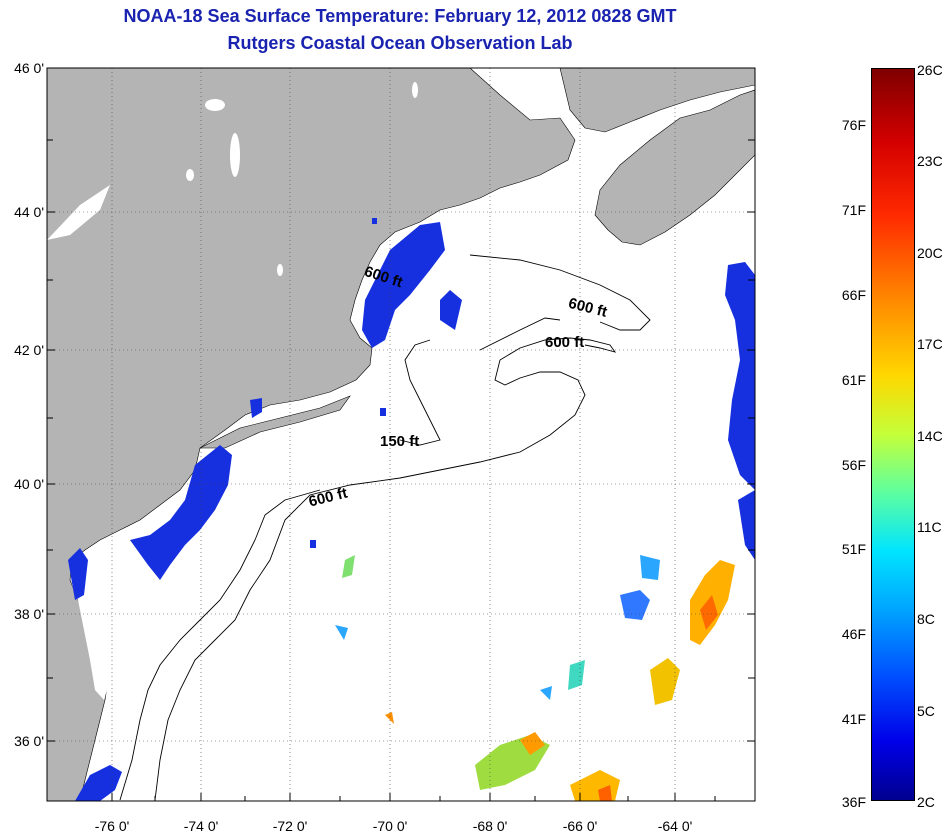  Describe the element at coordinates (929, 527) in the screenshot. I see `colorbar-c-11: 11C` at that location.